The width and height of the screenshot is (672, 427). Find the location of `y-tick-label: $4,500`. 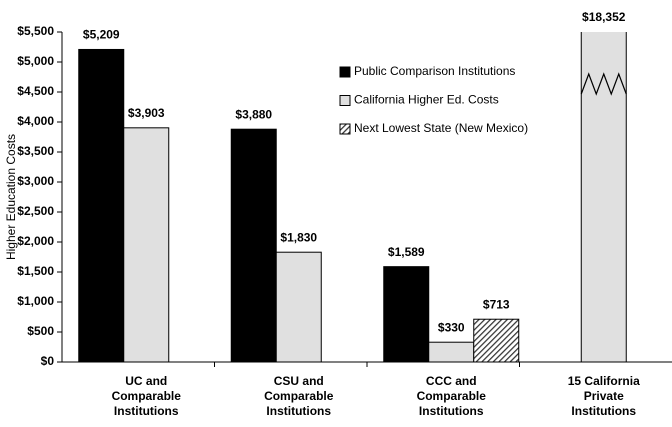

y-tick-label: $4,500 is located at coordinates (35, 91).